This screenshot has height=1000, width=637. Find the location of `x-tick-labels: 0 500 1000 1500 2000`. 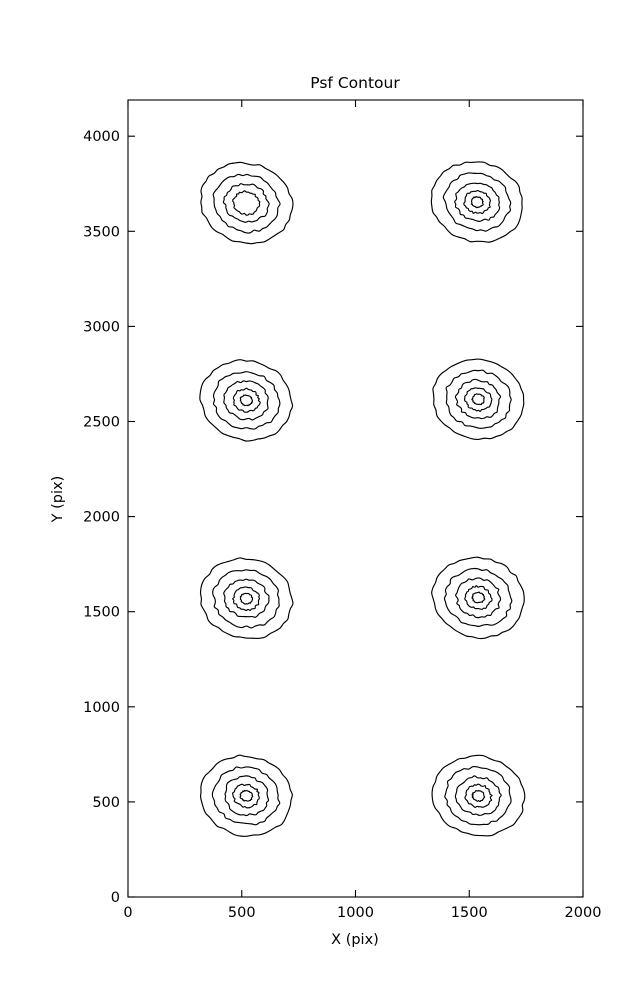

x-tick-labels: 0 500 1000 1500 2000 is located at coordinates (362, 913).